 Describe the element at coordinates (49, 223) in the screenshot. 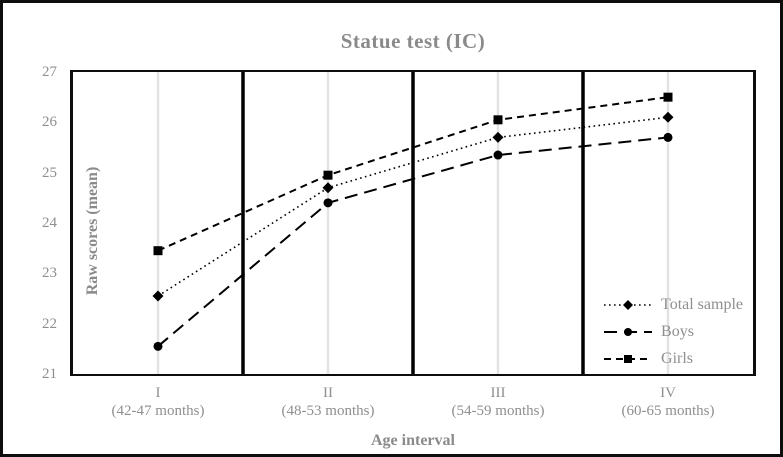

I see `y-tick-label: 24` at that location.